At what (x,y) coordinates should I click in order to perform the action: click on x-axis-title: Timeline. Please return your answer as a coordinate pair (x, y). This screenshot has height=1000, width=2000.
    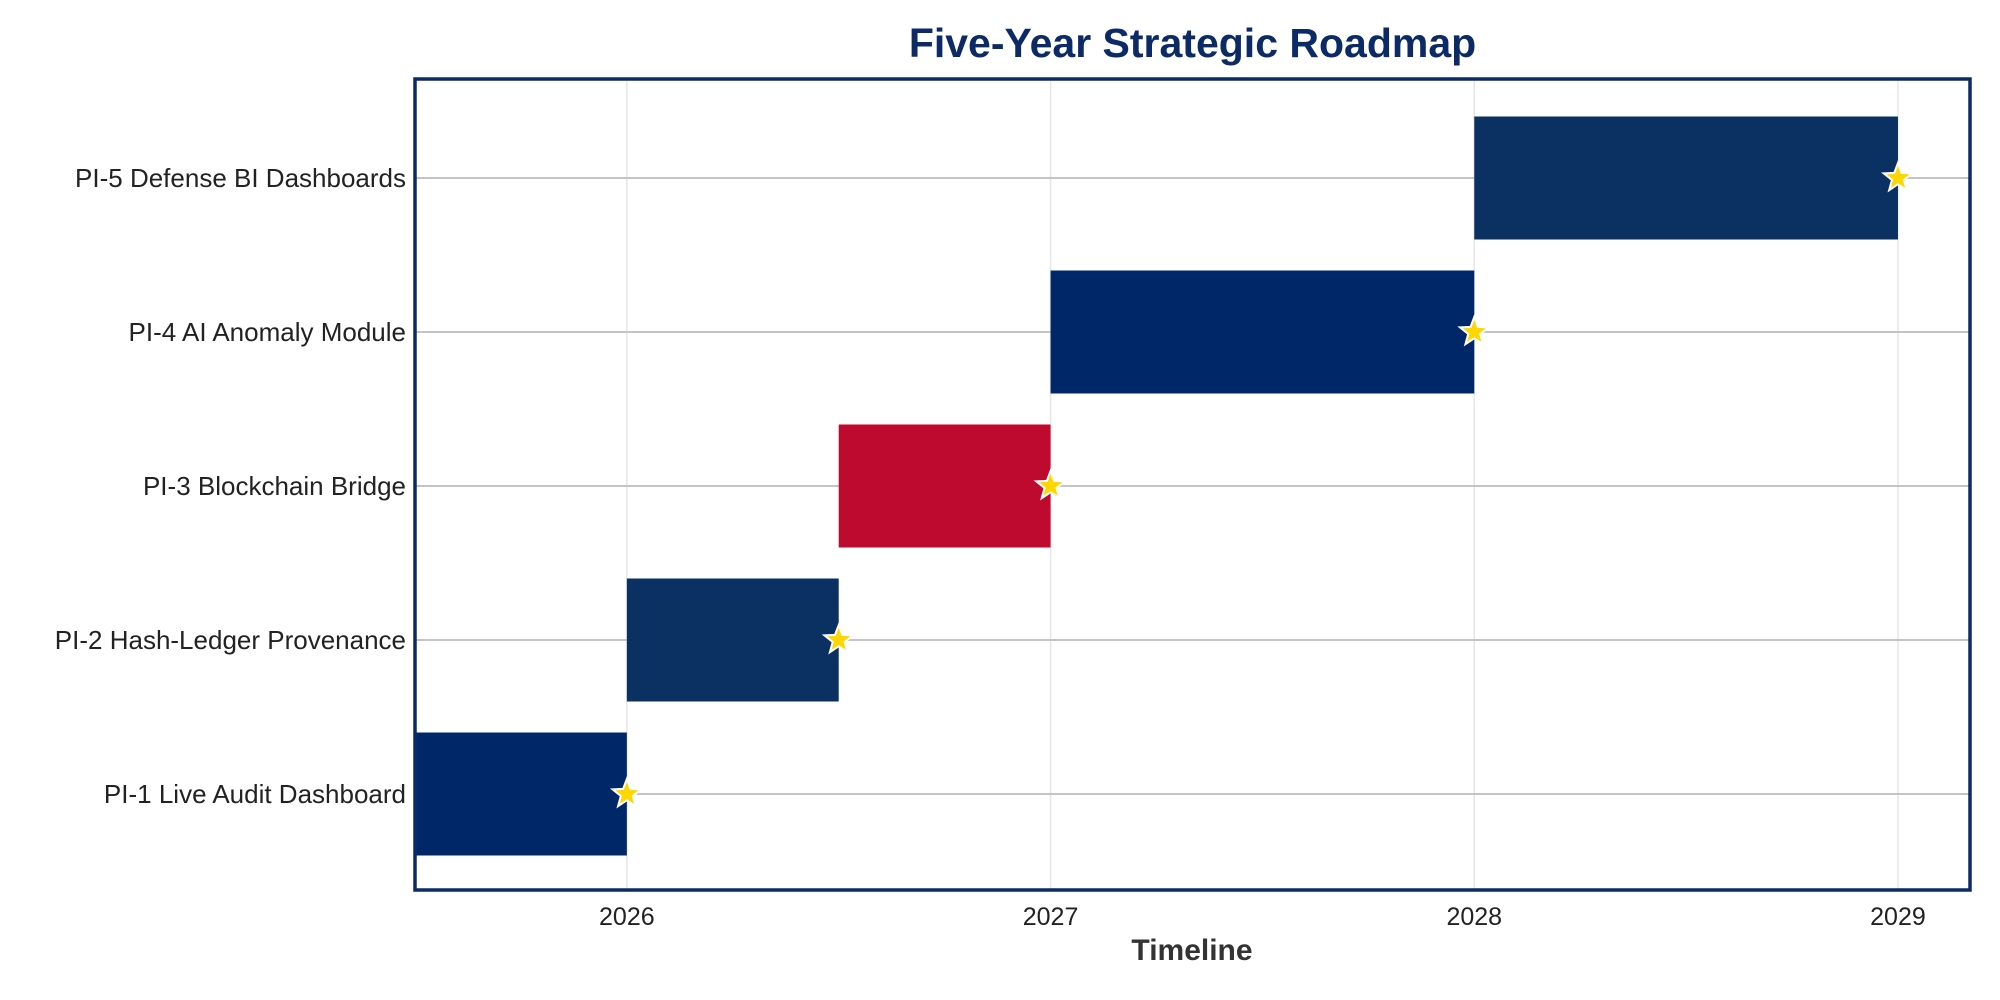
    Looking at the image, I should click on (1191, 950).